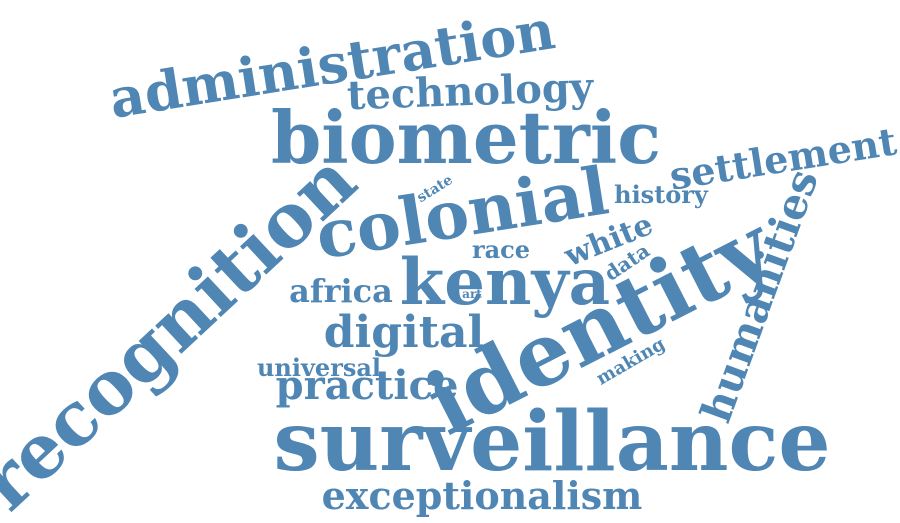 The image size is (900, 523). What do you see at coordinates (505, 282) in the screenshot?
I see `word-kenya: kenya` at bounding box center [505, 282].